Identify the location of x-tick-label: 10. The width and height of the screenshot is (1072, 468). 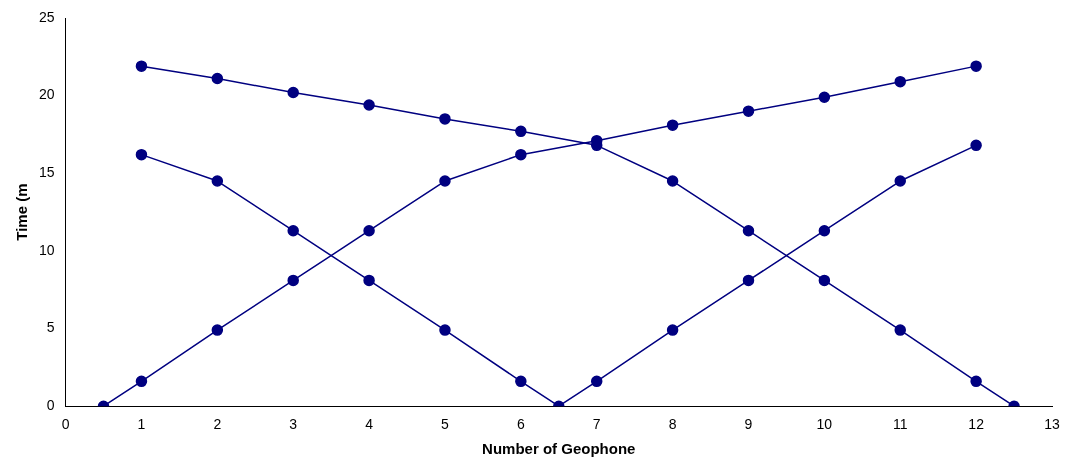
(824, 424).